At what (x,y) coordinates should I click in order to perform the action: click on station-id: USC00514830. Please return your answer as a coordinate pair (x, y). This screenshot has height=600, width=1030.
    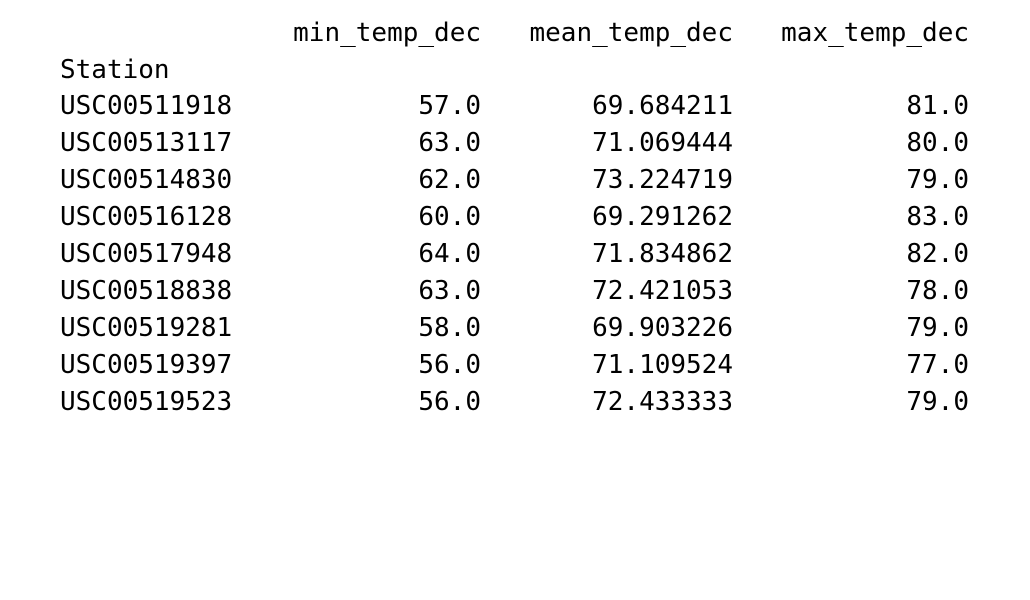
    Looking at the image, I should click on (146, 180).